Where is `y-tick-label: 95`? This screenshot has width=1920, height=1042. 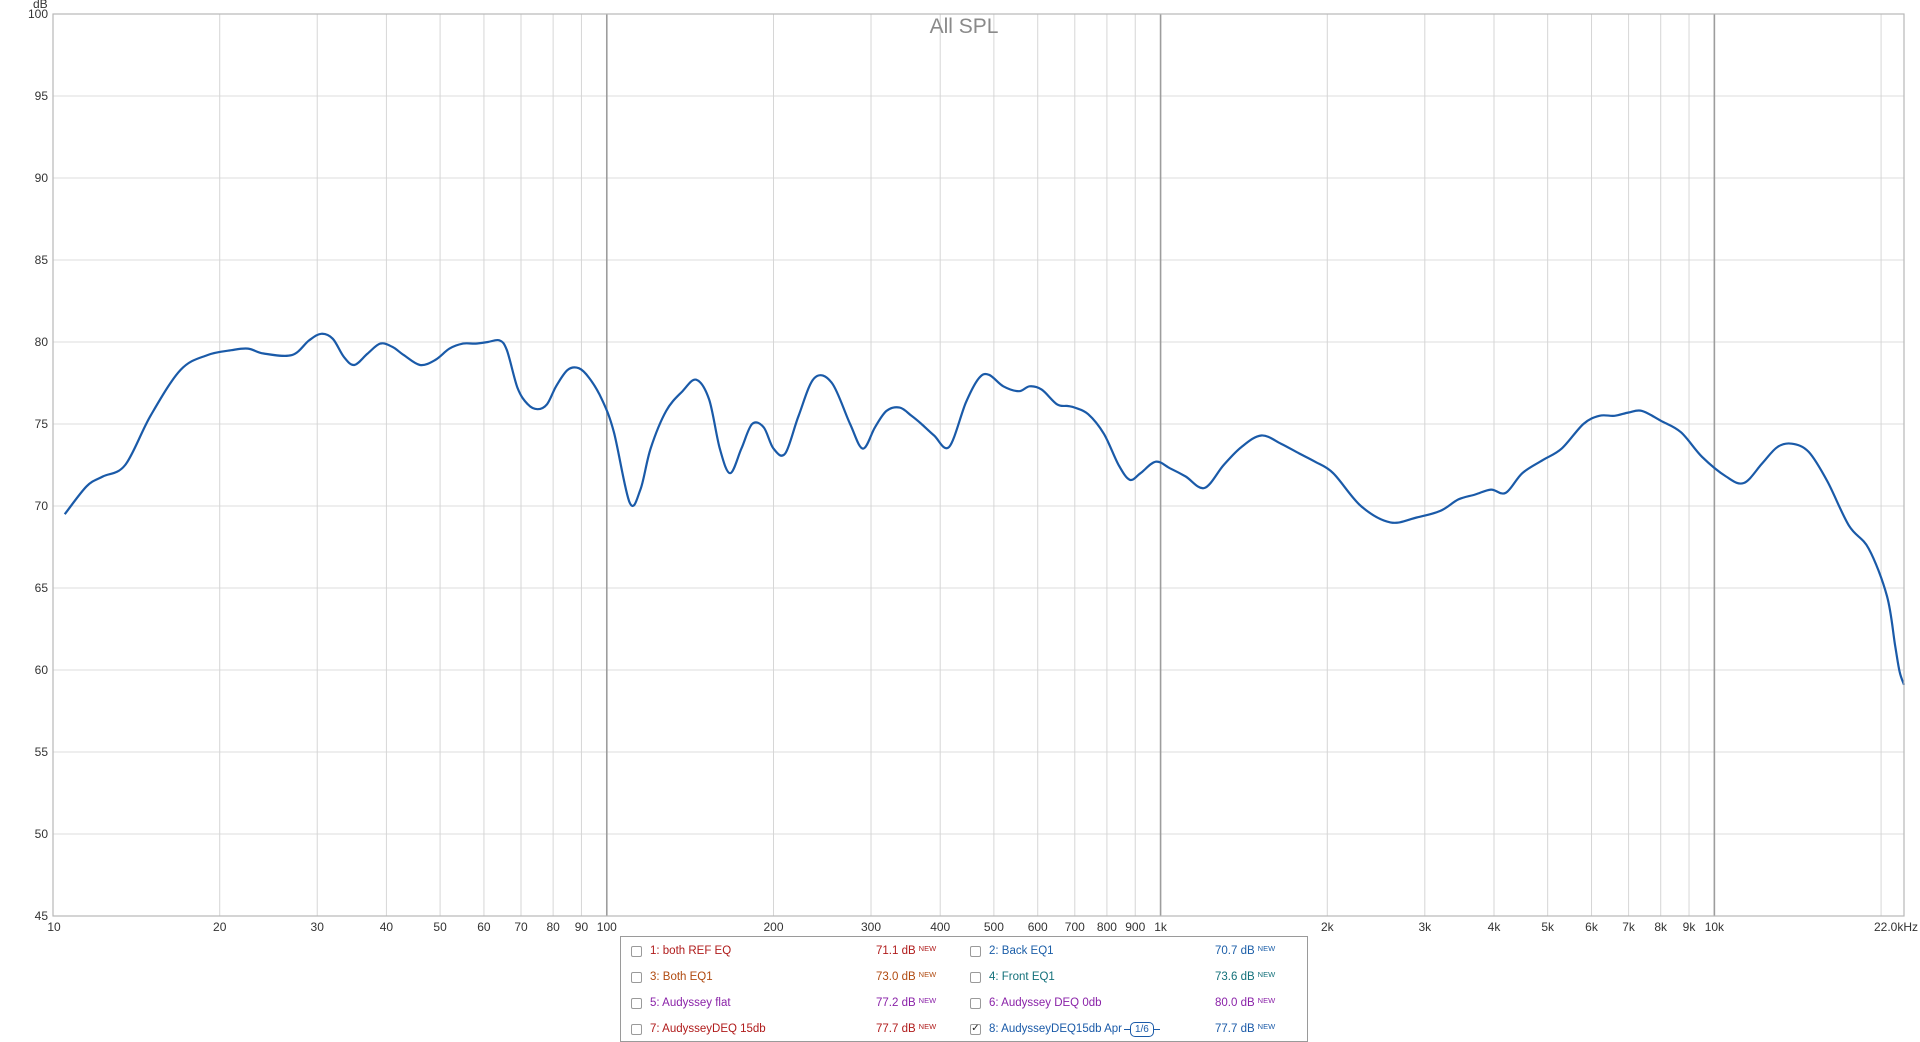
y-tick-label: 95 is located at coordinates (42, 96).